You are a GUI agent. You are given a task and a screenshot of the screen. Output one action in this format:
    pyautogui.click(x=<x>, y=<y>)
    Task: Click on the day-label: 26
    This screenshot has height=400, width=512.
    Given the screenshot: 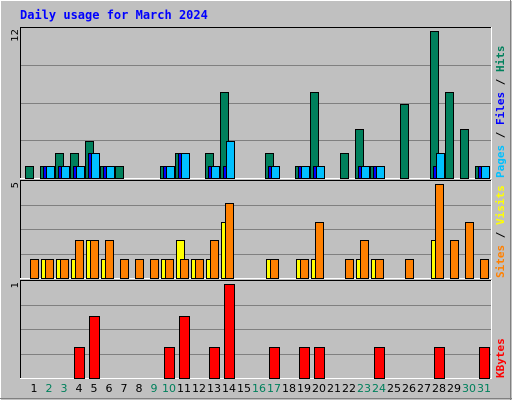 What is the action you would take?
    pyautogui.click(x=409, y=388)
    